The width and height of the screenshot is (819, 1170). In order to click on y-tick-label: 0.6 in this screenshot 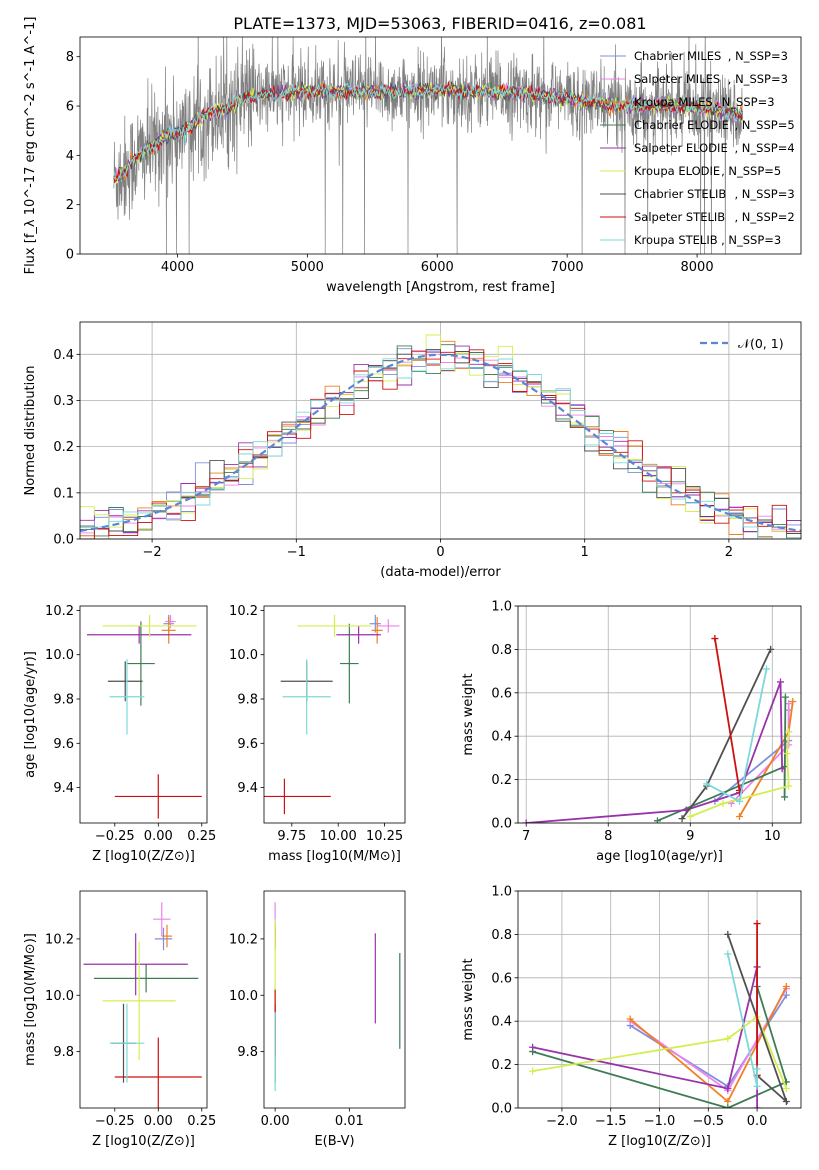, I will do `click(501, 978)`.